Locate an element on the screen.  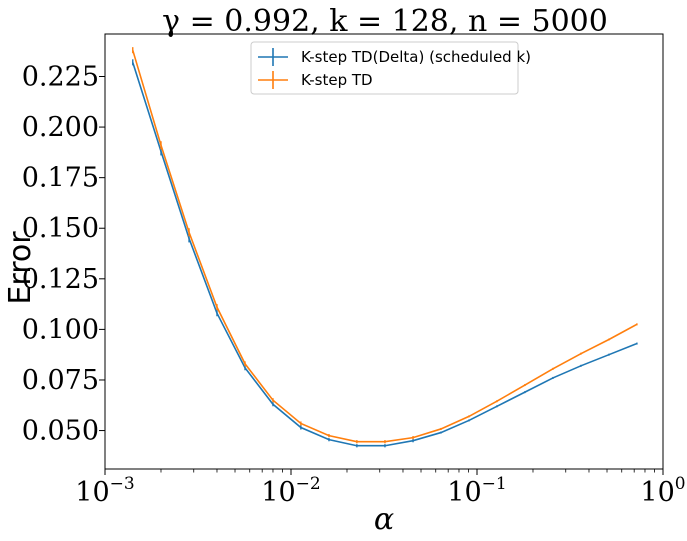
y-tick-label: 0.150 is located at coordinates (60, 228).